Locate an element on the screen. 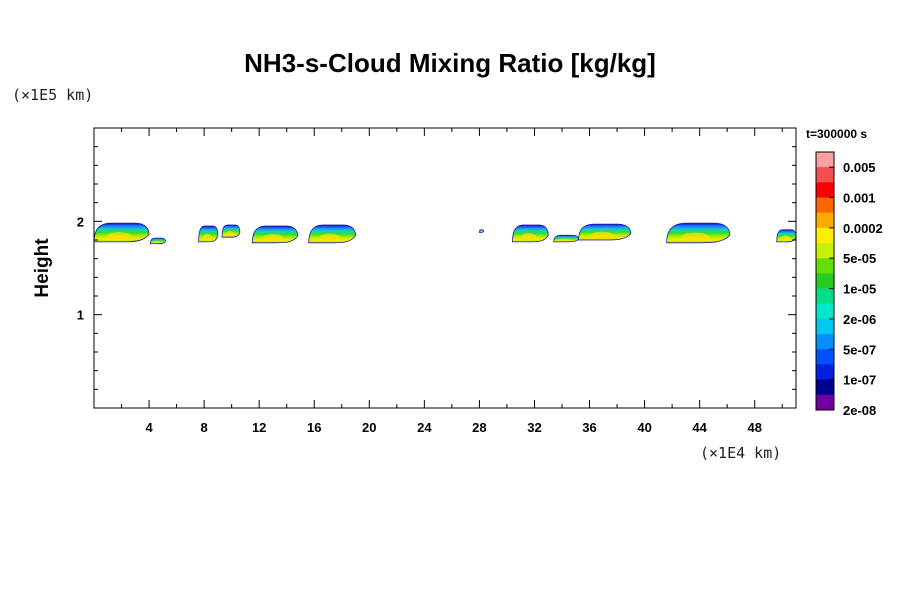 Image resolution: width=900 pixels, height=600 pixels. x-tick-label: 32 is located at coordinates (534, 427).